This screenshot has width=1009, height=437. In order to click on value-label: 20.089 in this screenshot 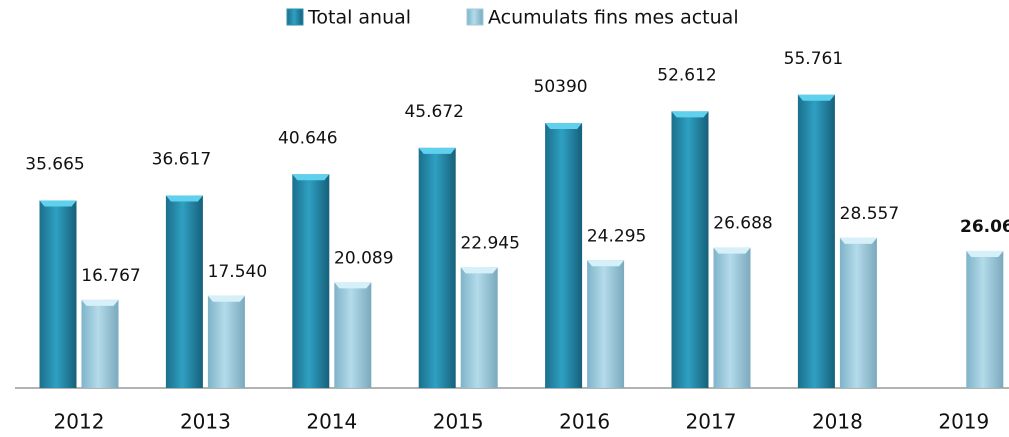, I will do `click(363, 258)`.